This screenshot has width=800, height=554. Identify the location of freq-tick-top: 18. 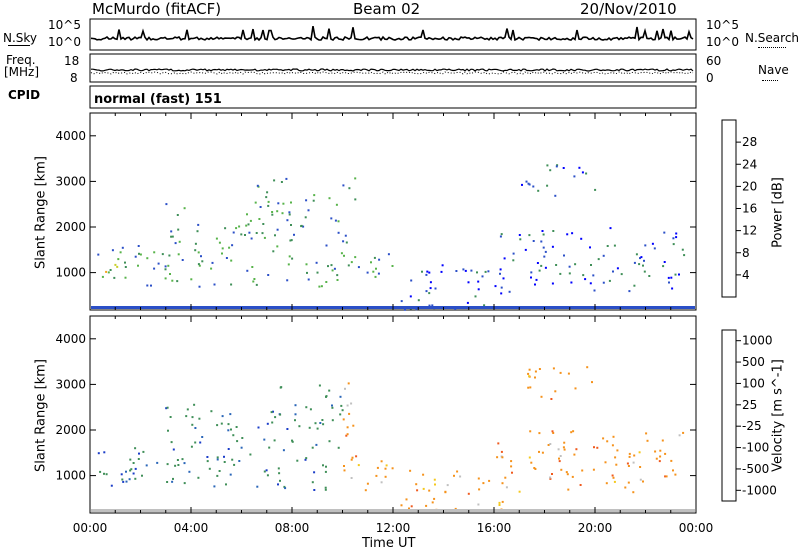
(72, 61).